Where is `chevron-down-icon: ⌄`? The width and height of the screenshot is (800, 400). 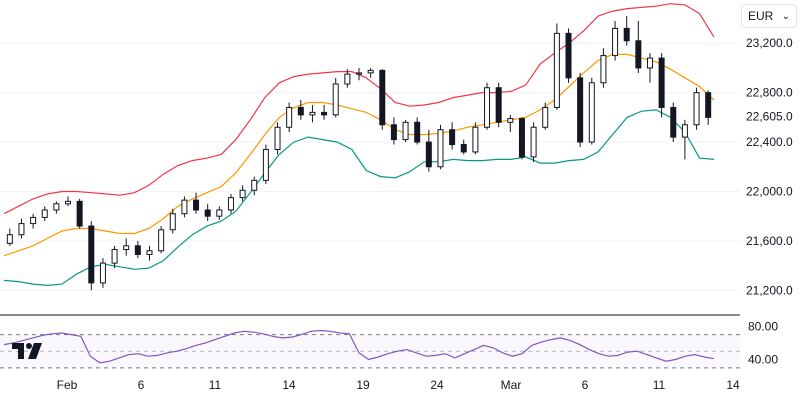 chevron-down-icon: ⌄ is located at coordinates (785, 16).